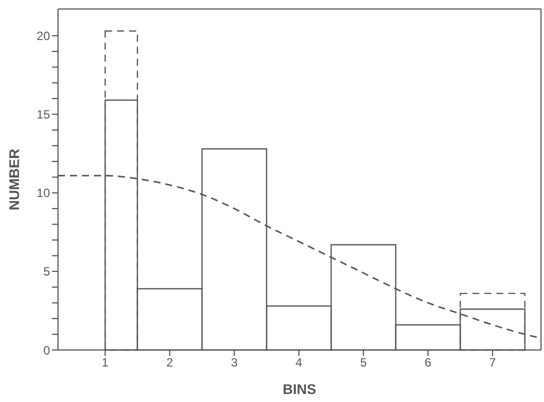  What do you see at coordinates (105, 363) in the screenshot?
I see `x-tick-label: 1` at bounding box center [105, 363].